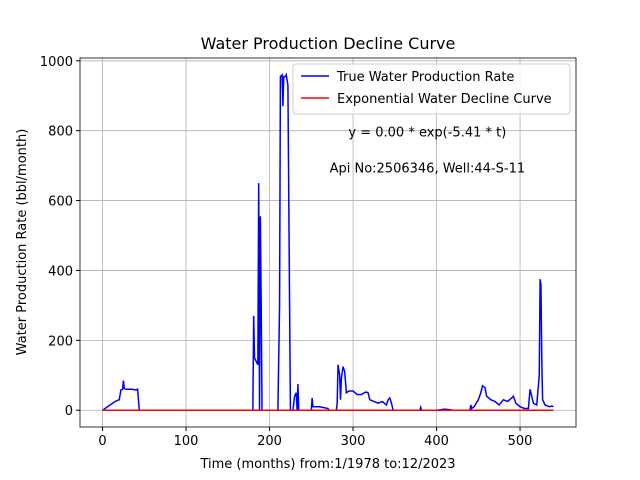 Image resolution: width=640 pixels, height=480 pixels. Describe the element at coordinates (353, 441) in the screenshot. I see `x-tick-label: 300` at that location.